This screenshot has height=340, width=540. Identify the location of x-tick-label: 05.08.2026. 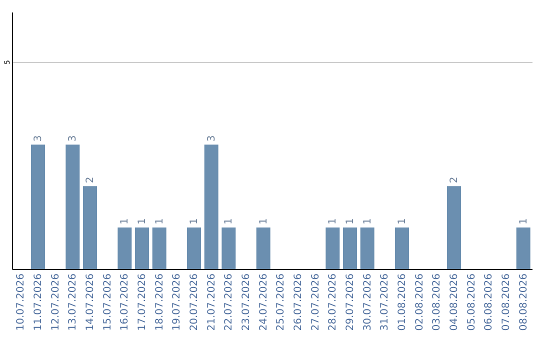
(472, 302).